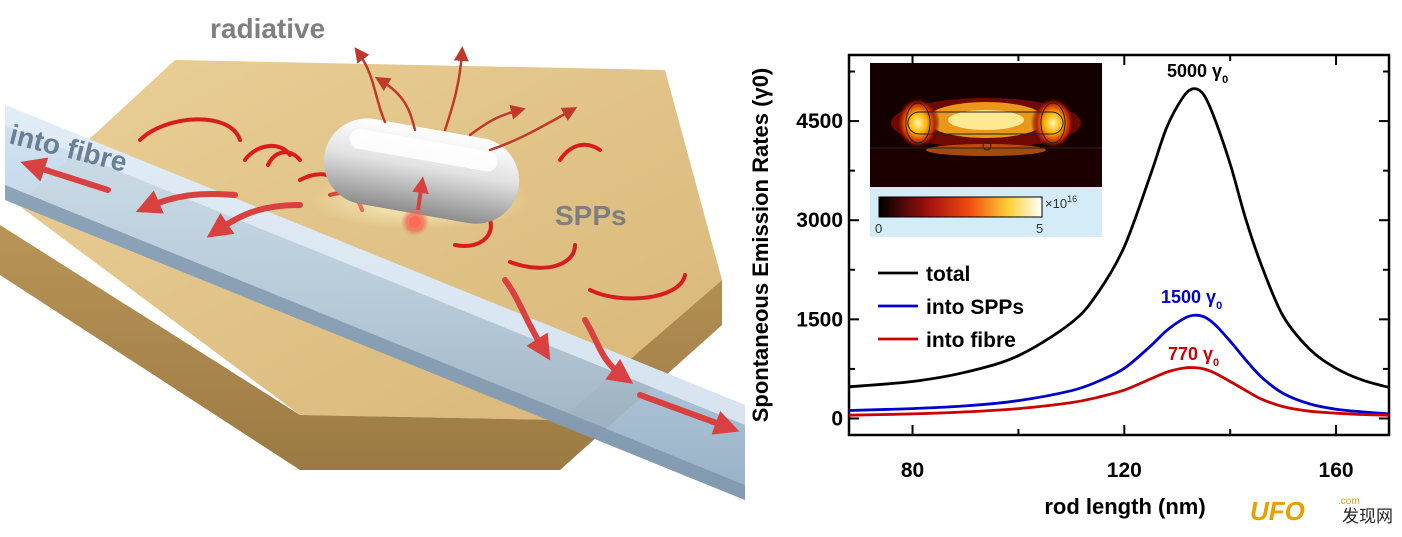 The width and height of the screenshot is (1402, 537). What do you see at coordinates (1191, 299) in the screenshot?
I see `peak-annotation-spps: 1500 γ0` at bounding box center [1191, 299].